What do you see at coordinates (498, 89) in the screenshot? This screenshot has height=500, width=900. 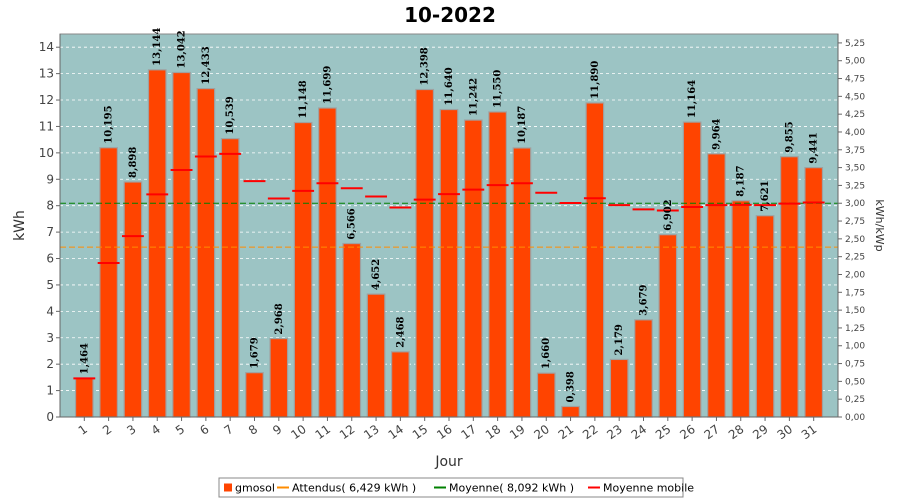 I see `value-label: 11,550` at bounding box center [498, 89].